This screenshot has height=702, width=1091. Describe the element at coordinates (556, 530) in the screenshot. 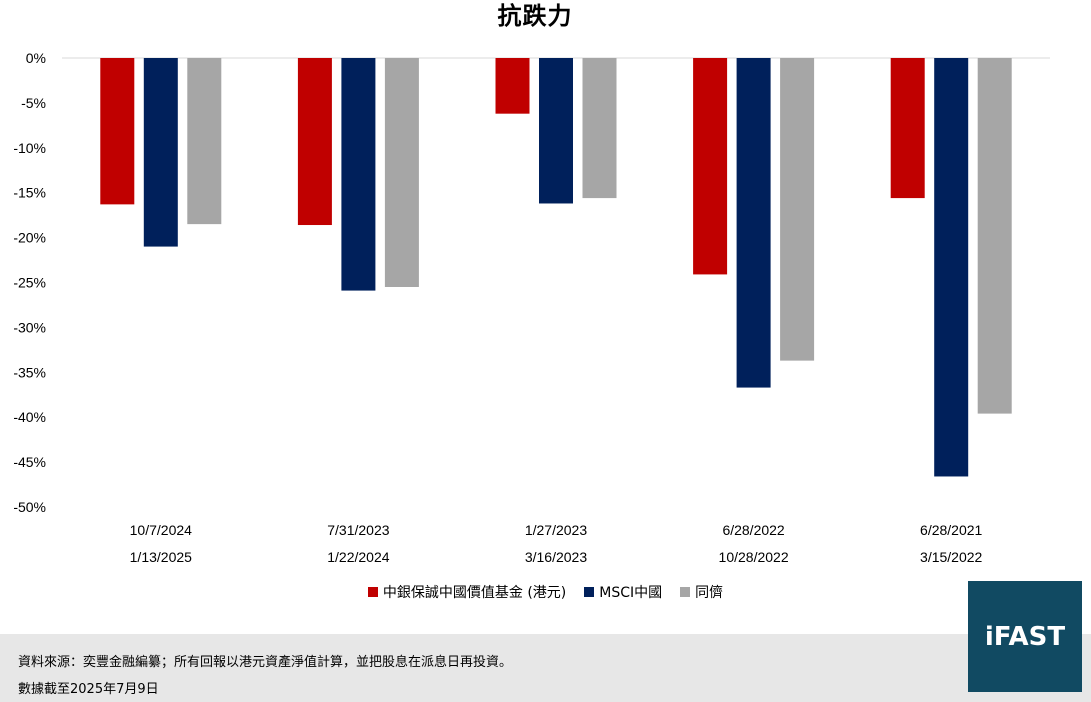

I see `x-tick-label-start: 1/27/2023` at that location.